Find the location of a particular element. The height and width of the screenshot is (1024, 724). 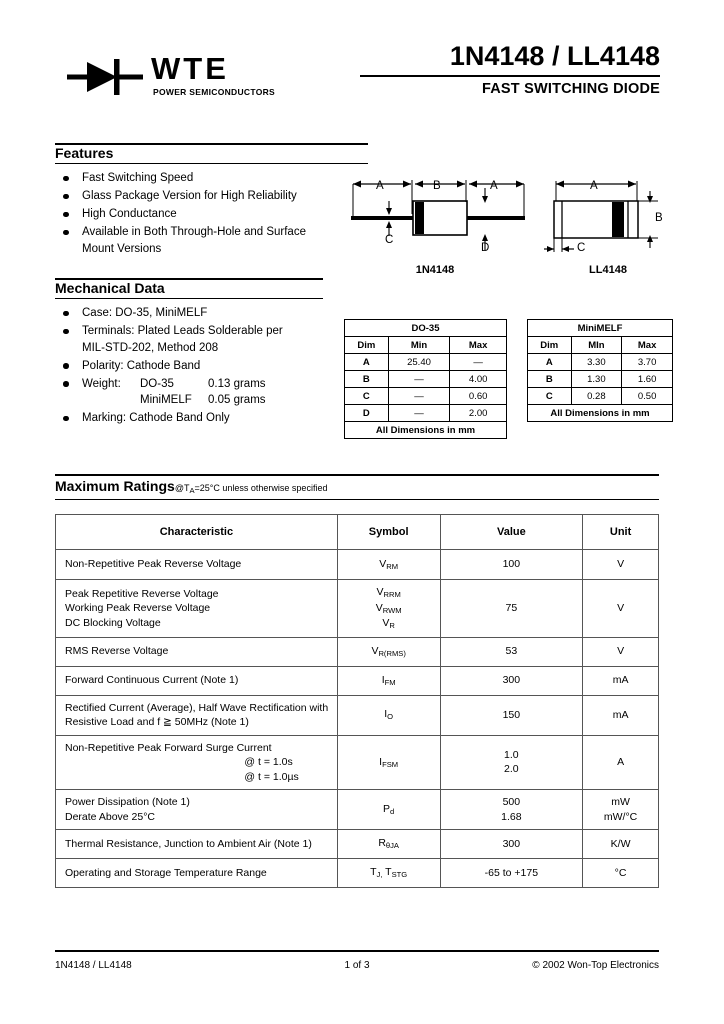

do35-dim-label-d: D is located at coordinates (485, 248).